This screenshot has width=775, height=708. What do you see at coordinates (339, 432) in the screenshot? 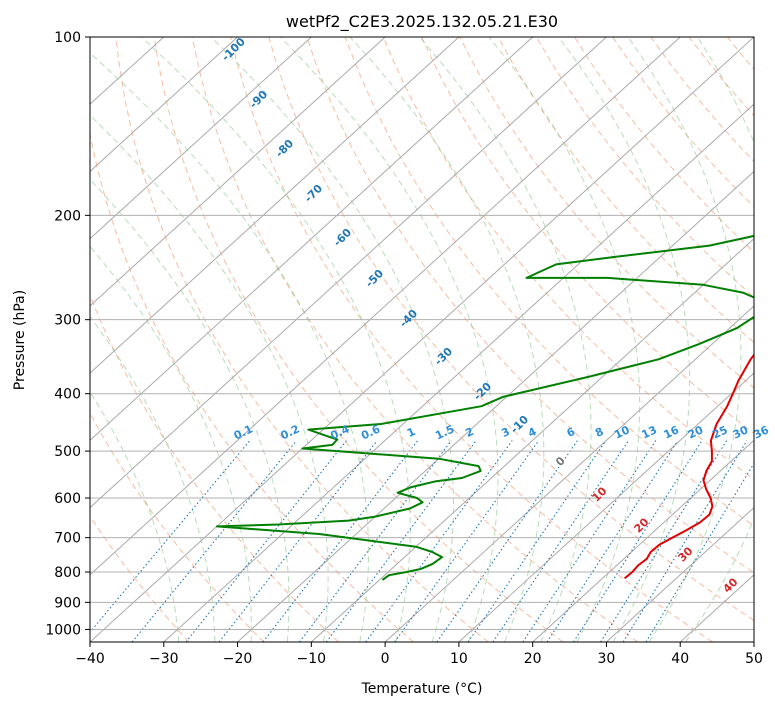
I see `mixing-ratio-label: 0.4` at bounding box center [339, 432].